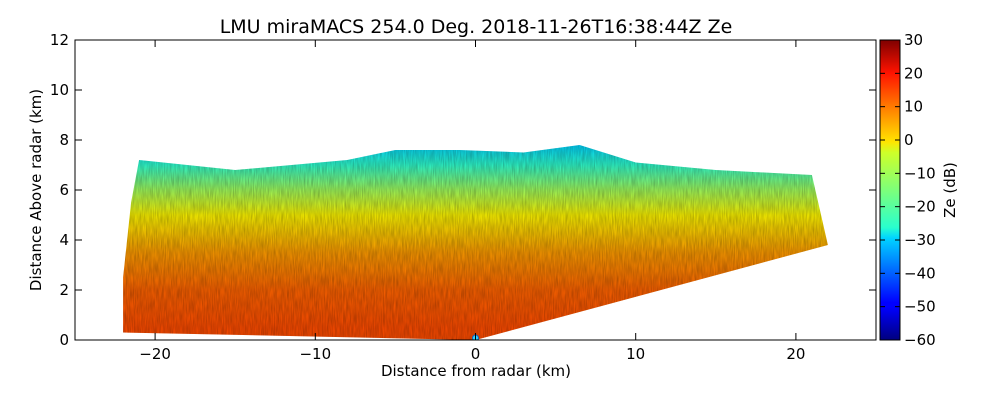 This screenshot has width=1000, height=400. What do you see at coordinates (795, 354) in the screenshot?
I see `x-tick-label: 20` at bounding box center [795, 354].